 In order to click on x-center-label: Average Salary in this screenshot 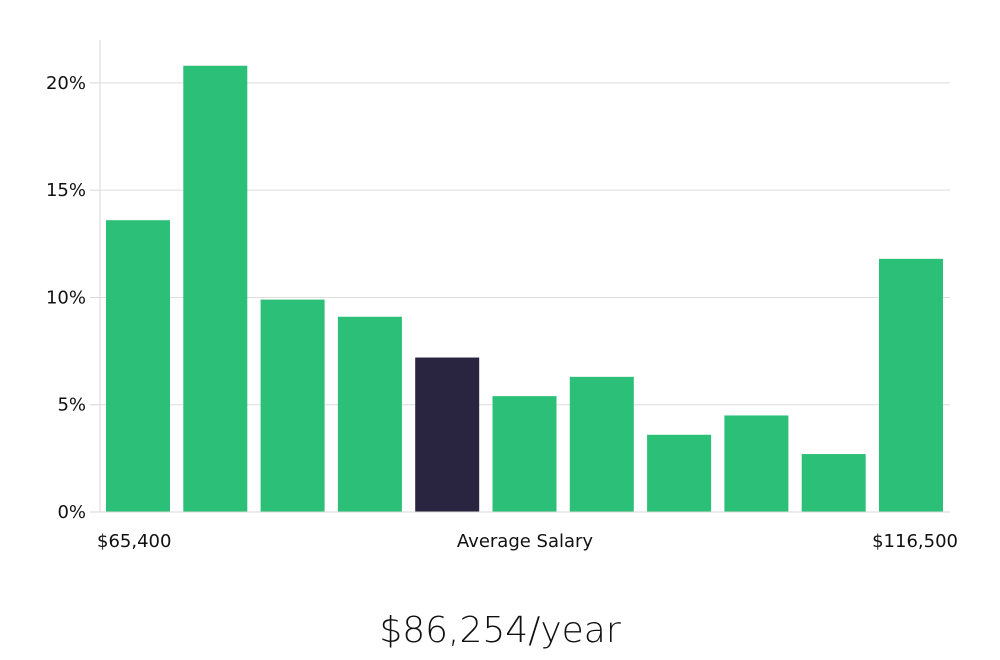, I will do `click(525, 541)`.